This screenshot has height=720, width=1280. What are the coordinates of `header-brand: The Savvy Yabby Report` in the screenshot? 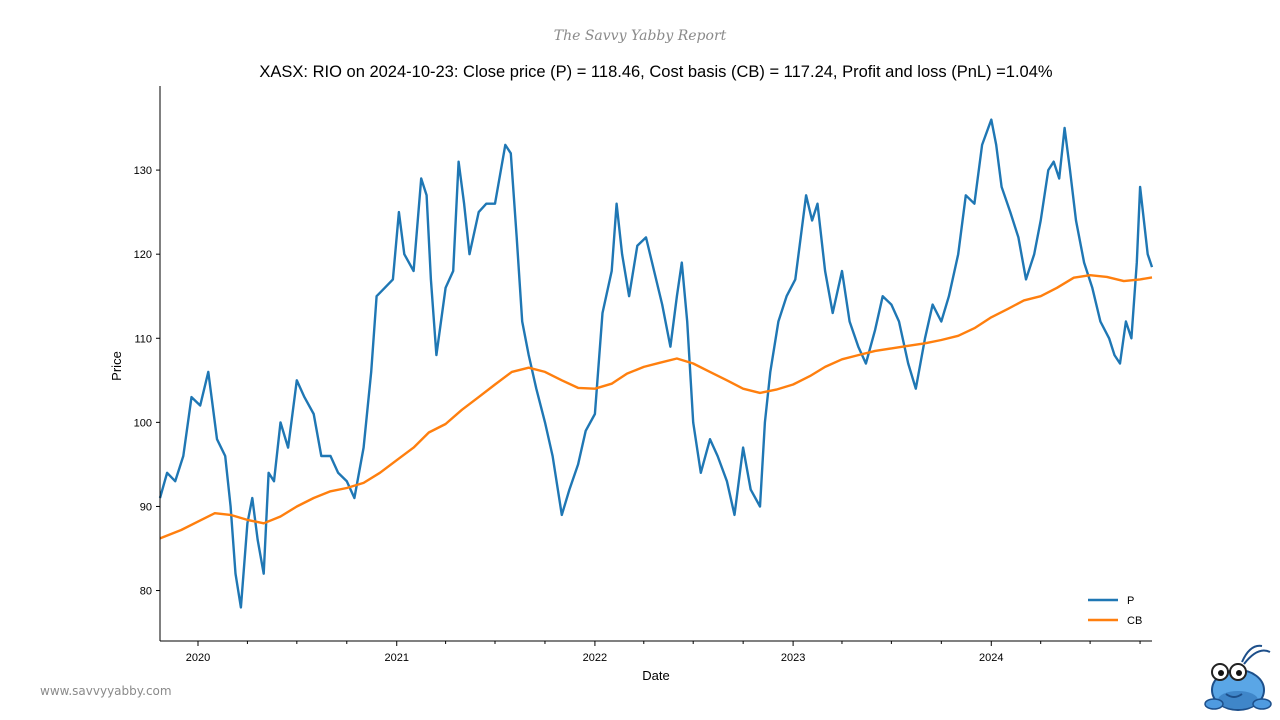 It's located at (640, 36).